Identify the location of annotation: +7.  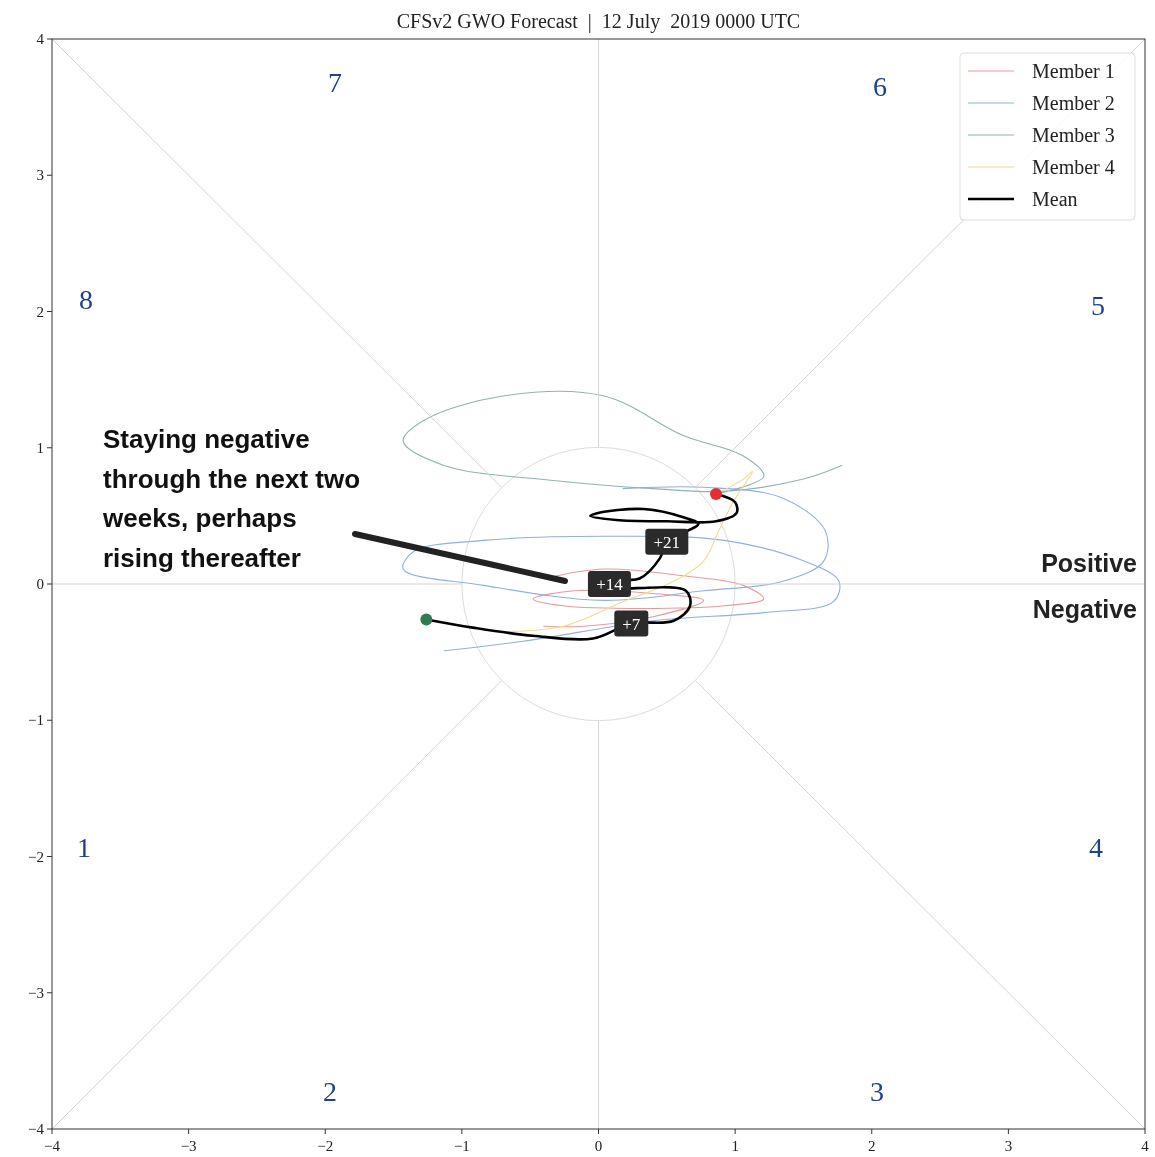
(631, 624).